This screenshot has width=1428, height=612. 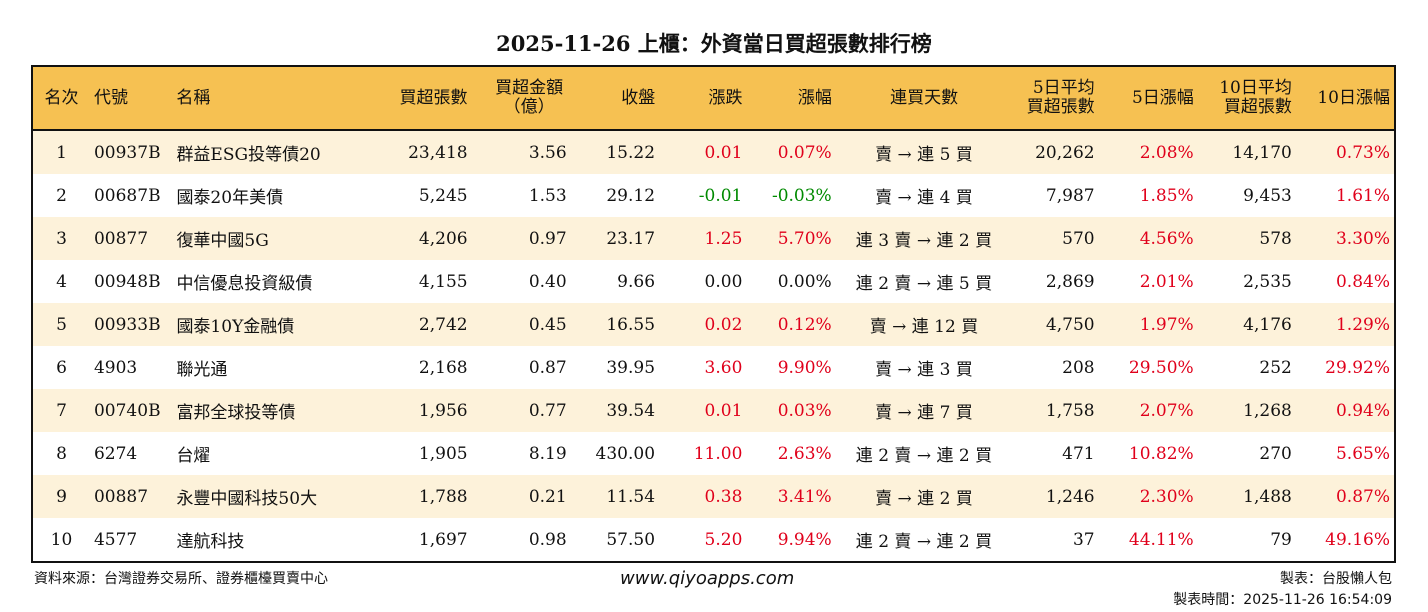 What do you see at coordinates (1262, 152) in the screenshot?
I see `cell-avg10-lots: 14,170` at bounding box center [1262, 152].